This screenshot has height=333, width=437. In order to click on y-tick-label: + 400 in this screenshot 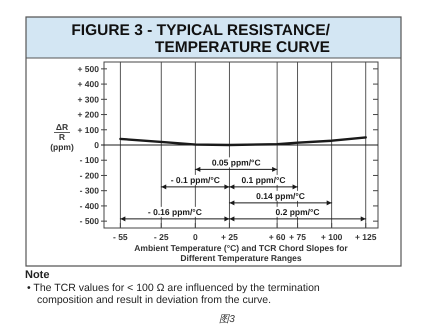, I will do `click(88, 84)`.